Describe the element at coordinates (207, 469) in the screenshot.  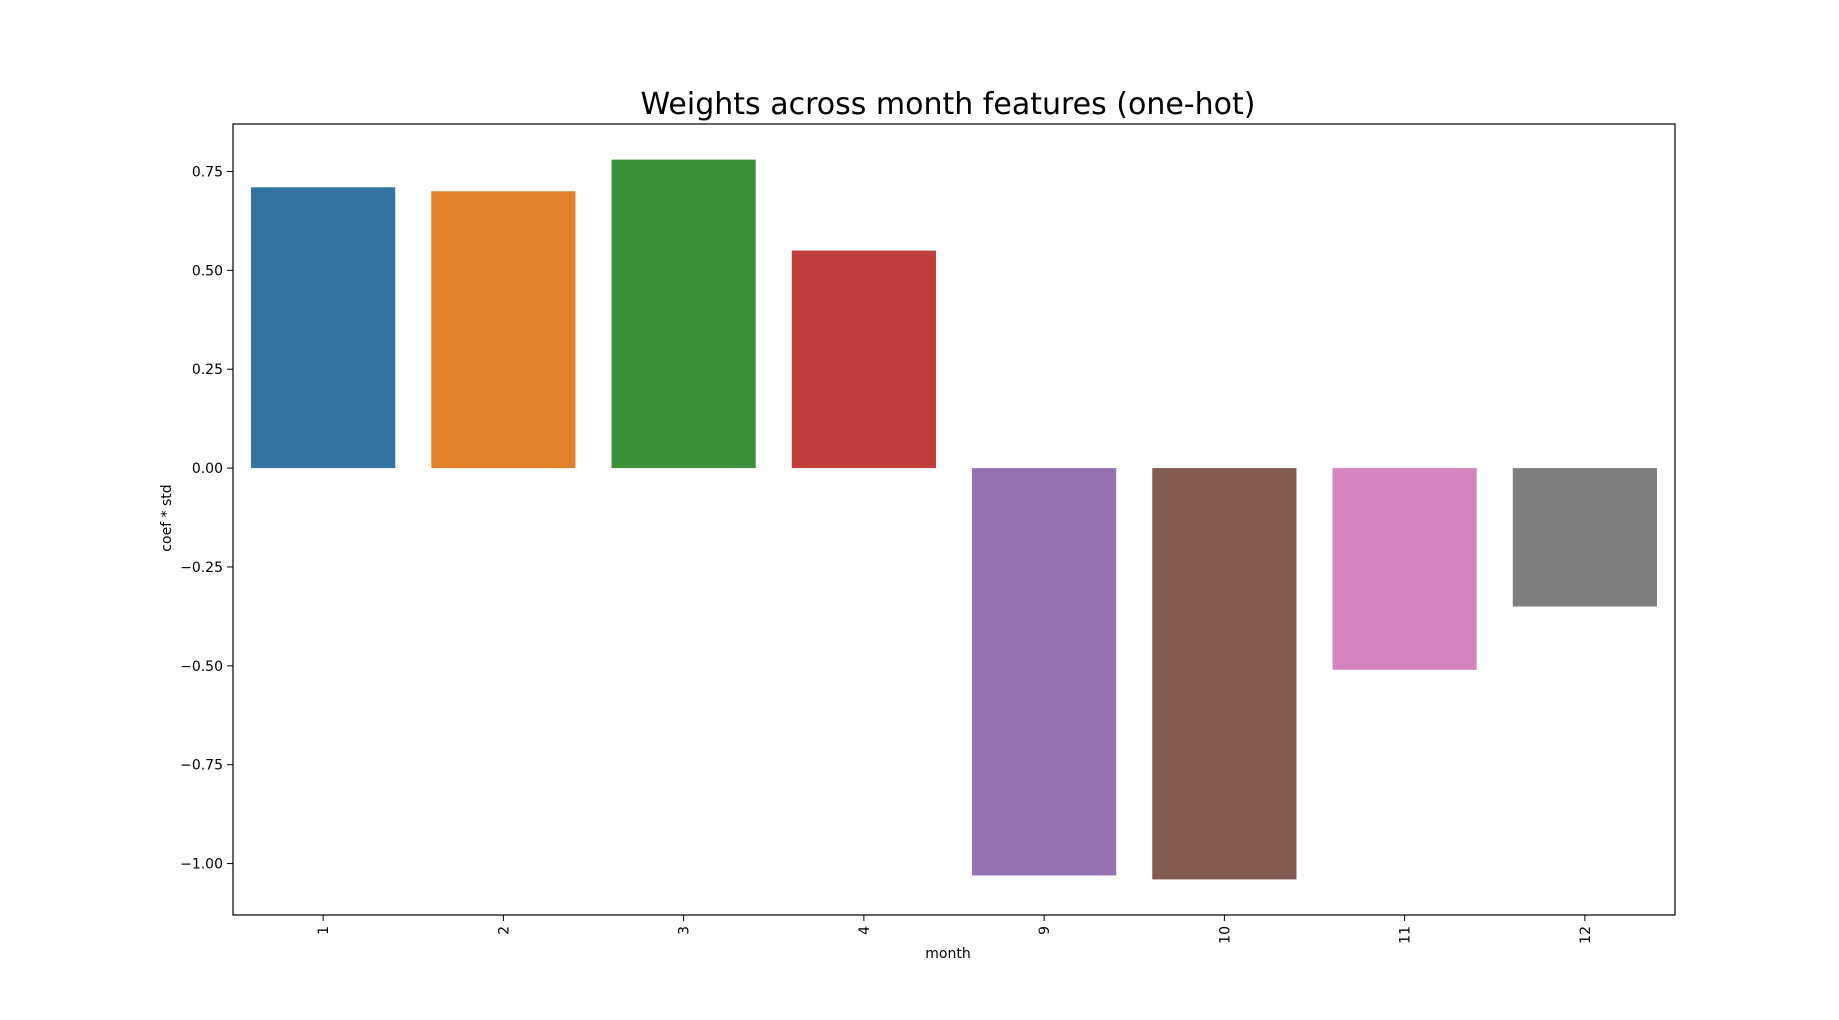
I see `y-tick-label: 0.00` at that location.